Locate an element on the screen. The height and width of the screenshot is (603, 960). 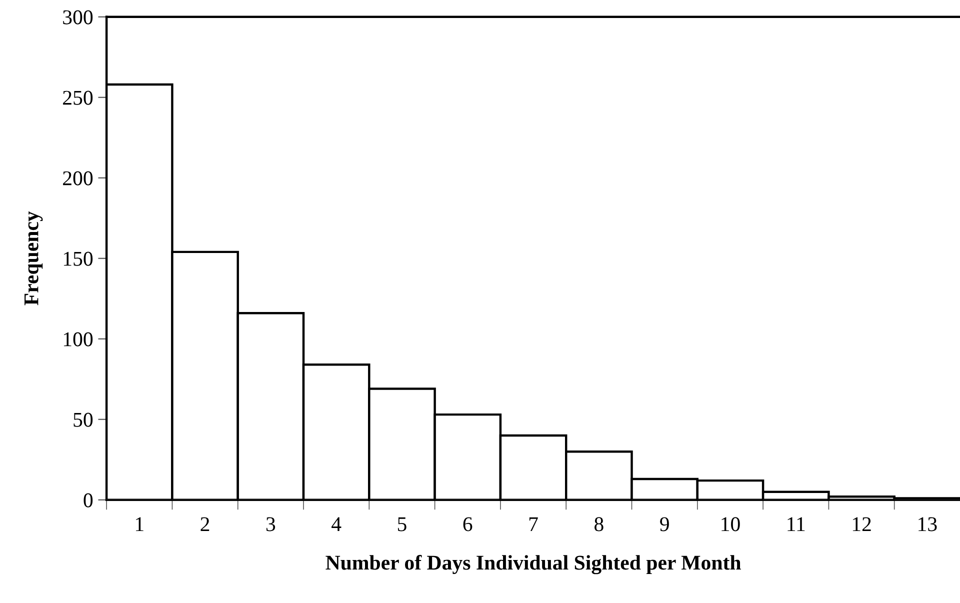
y-axis-title: Frequency is located at coordinates (33, 258).